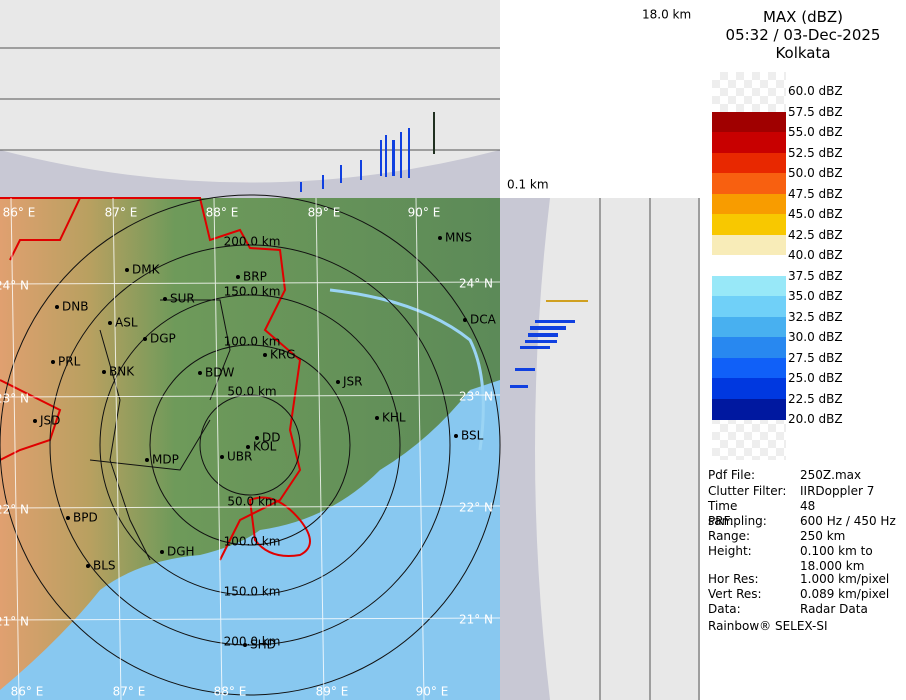 The height and width of the screenshot is (700, 906). Describe the element at coordinates (754, 609) in the screenshot. I see `info-key: Data:` at that location.